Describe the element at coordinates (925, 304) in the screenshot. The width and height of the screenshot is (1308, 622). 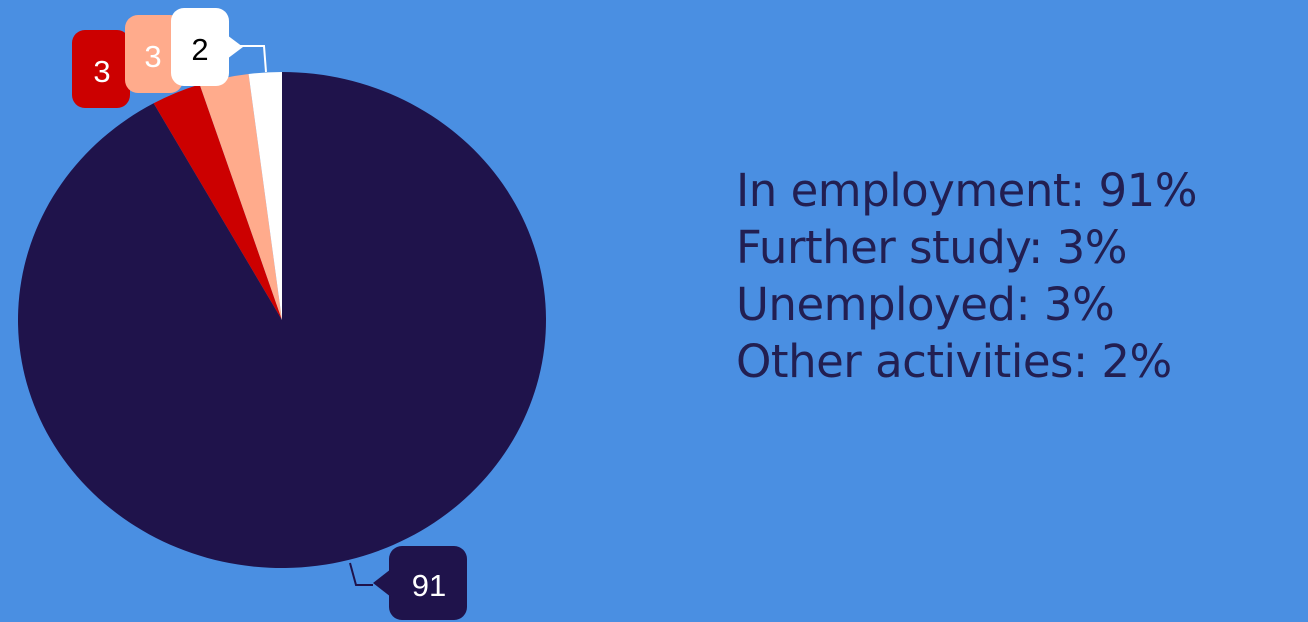
I see `legend-item-unemployed: Unemployed: 3%` at that location.